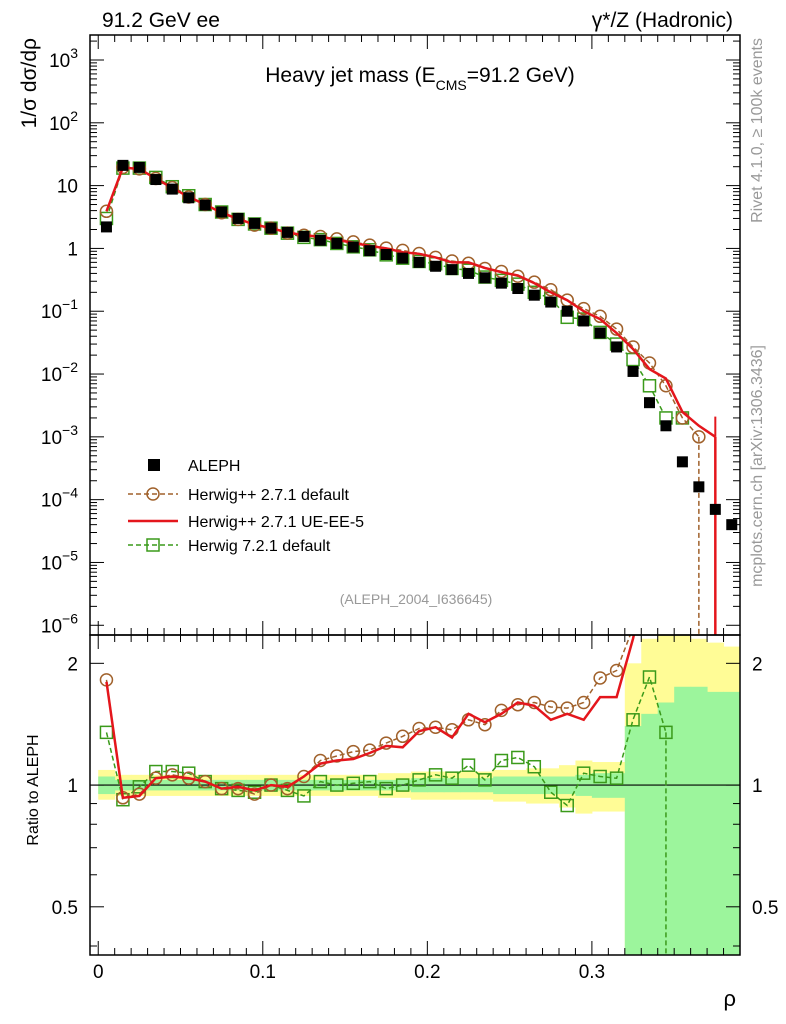 The width and height of the screenshot is (786, 1024). I want to click on x-tick-label: 0.2, so click(427, 972).